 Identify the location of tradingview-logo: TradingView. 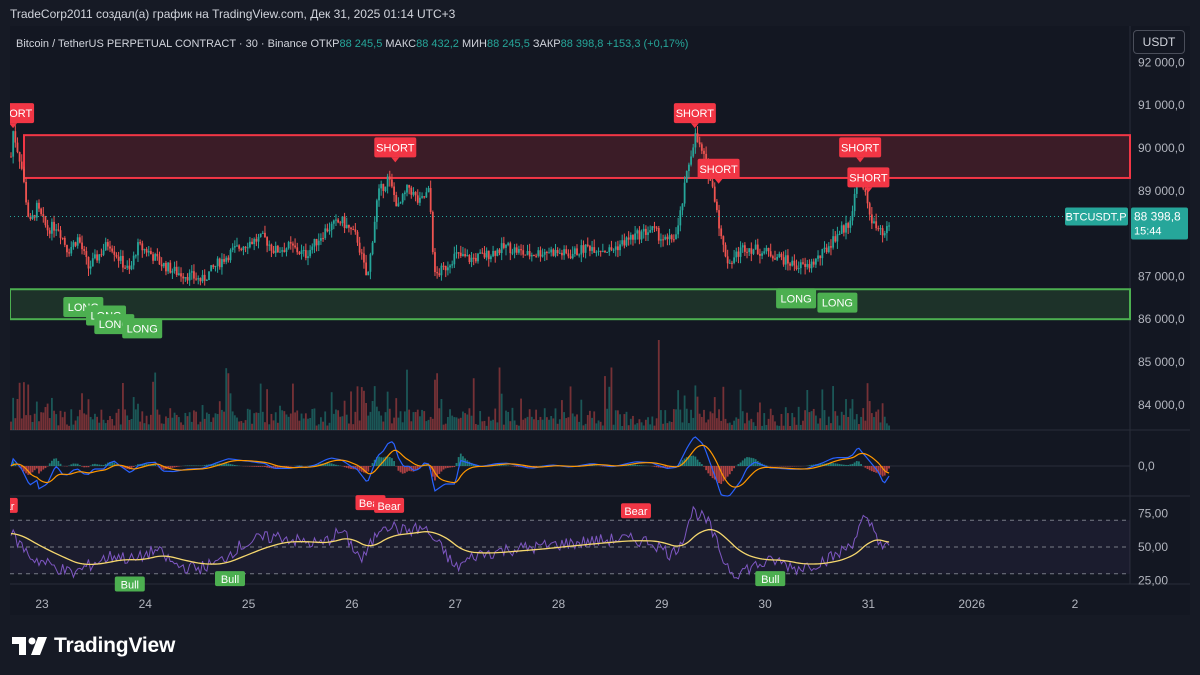
(93, 646).